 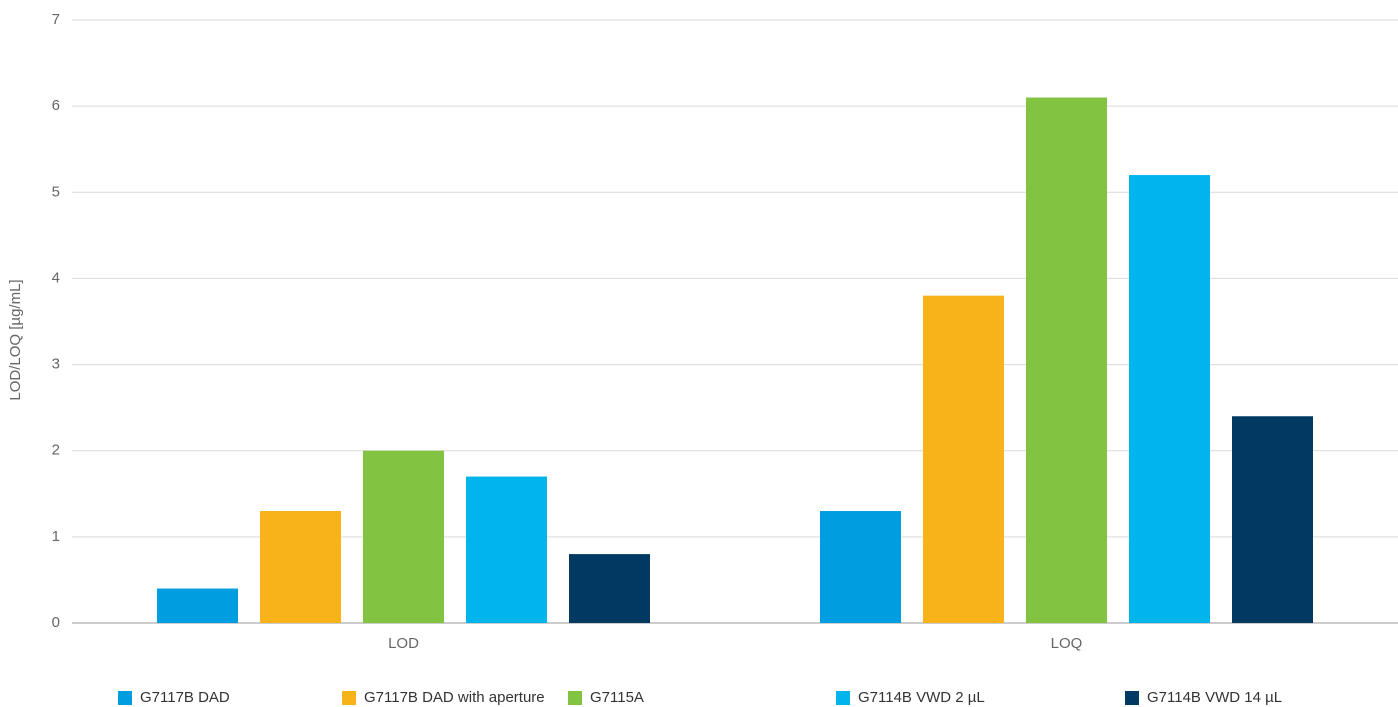 I want to click on legend-label: G7115A, so click(x=617, y=697).